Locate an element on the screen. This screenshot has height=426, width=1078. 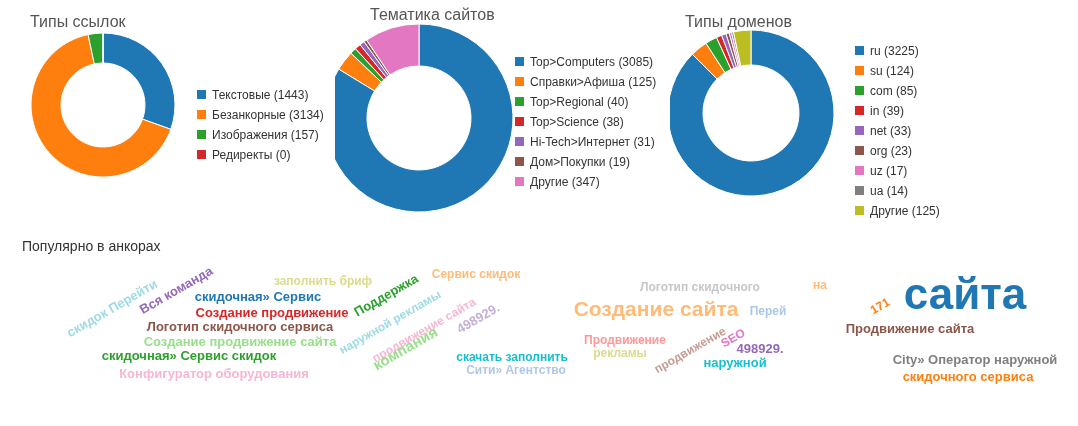
legend-label: Другие (125) is located at coordinates (905, 210).